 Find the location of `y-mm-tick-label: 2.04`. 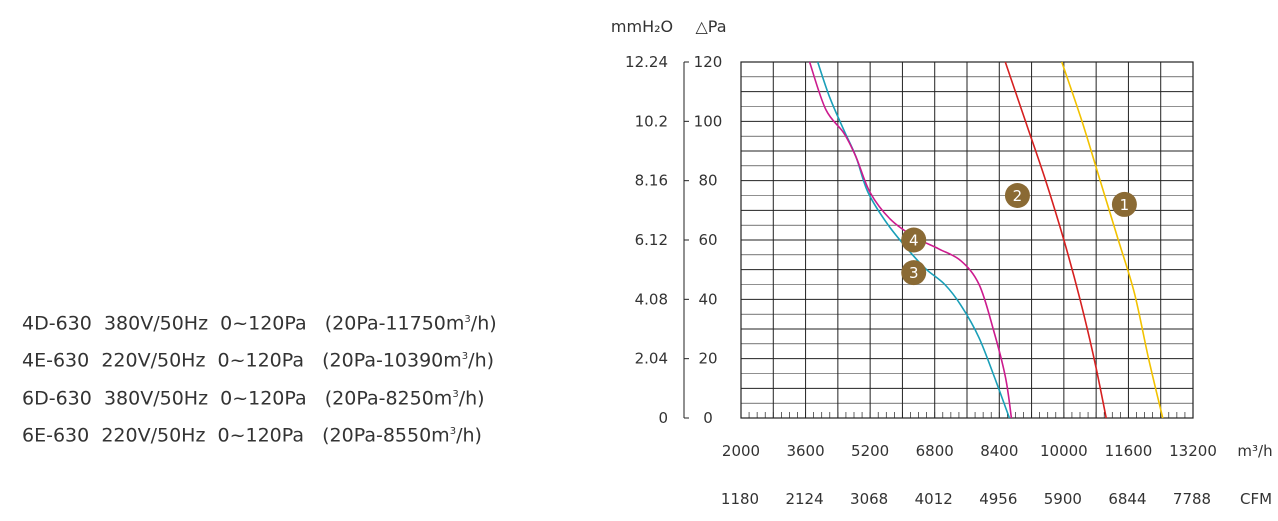

y-mm-tick-label: 2.04 is located at coordinates (651, 359).